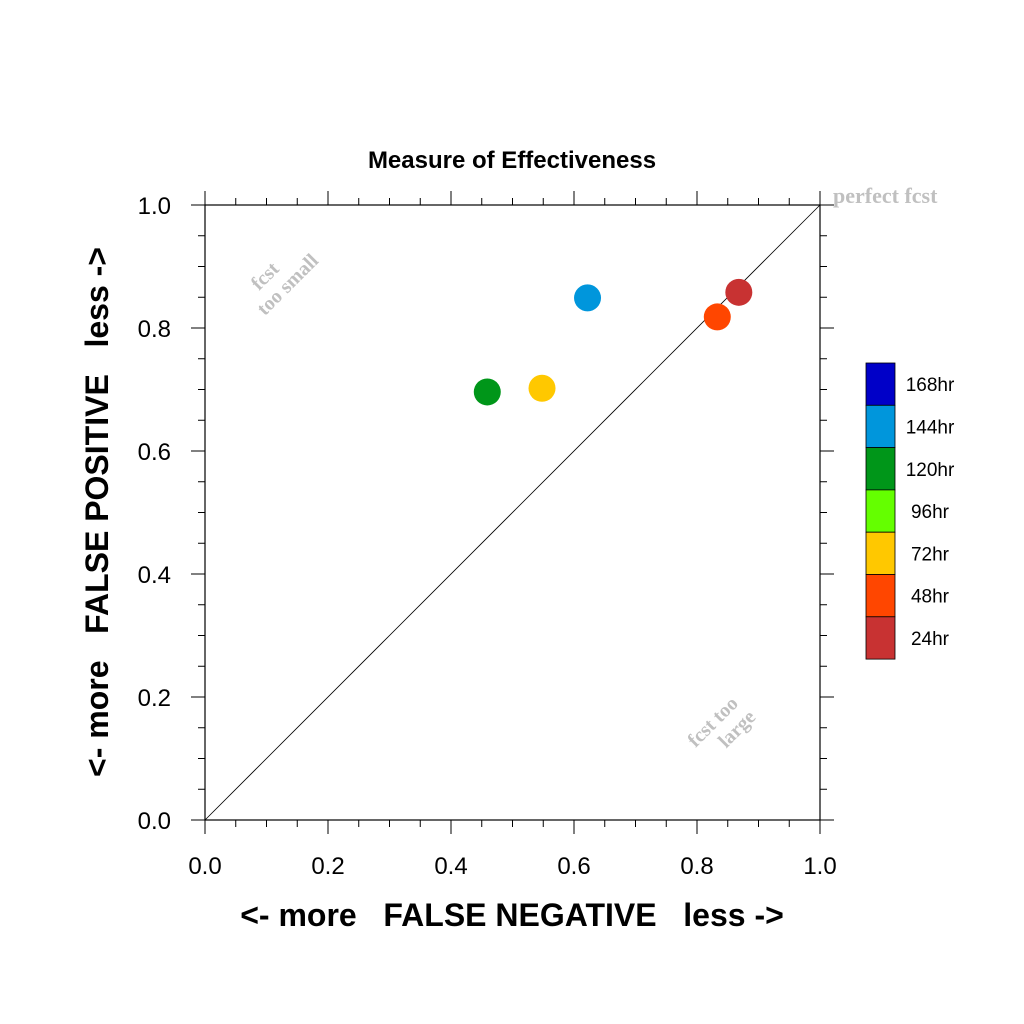 This screenshot has width=1024, height=1024. Describe the element at coordinates (722, 723) in the screenshot. I see `annotation-fcst-too-large: fcst too large` at that location.